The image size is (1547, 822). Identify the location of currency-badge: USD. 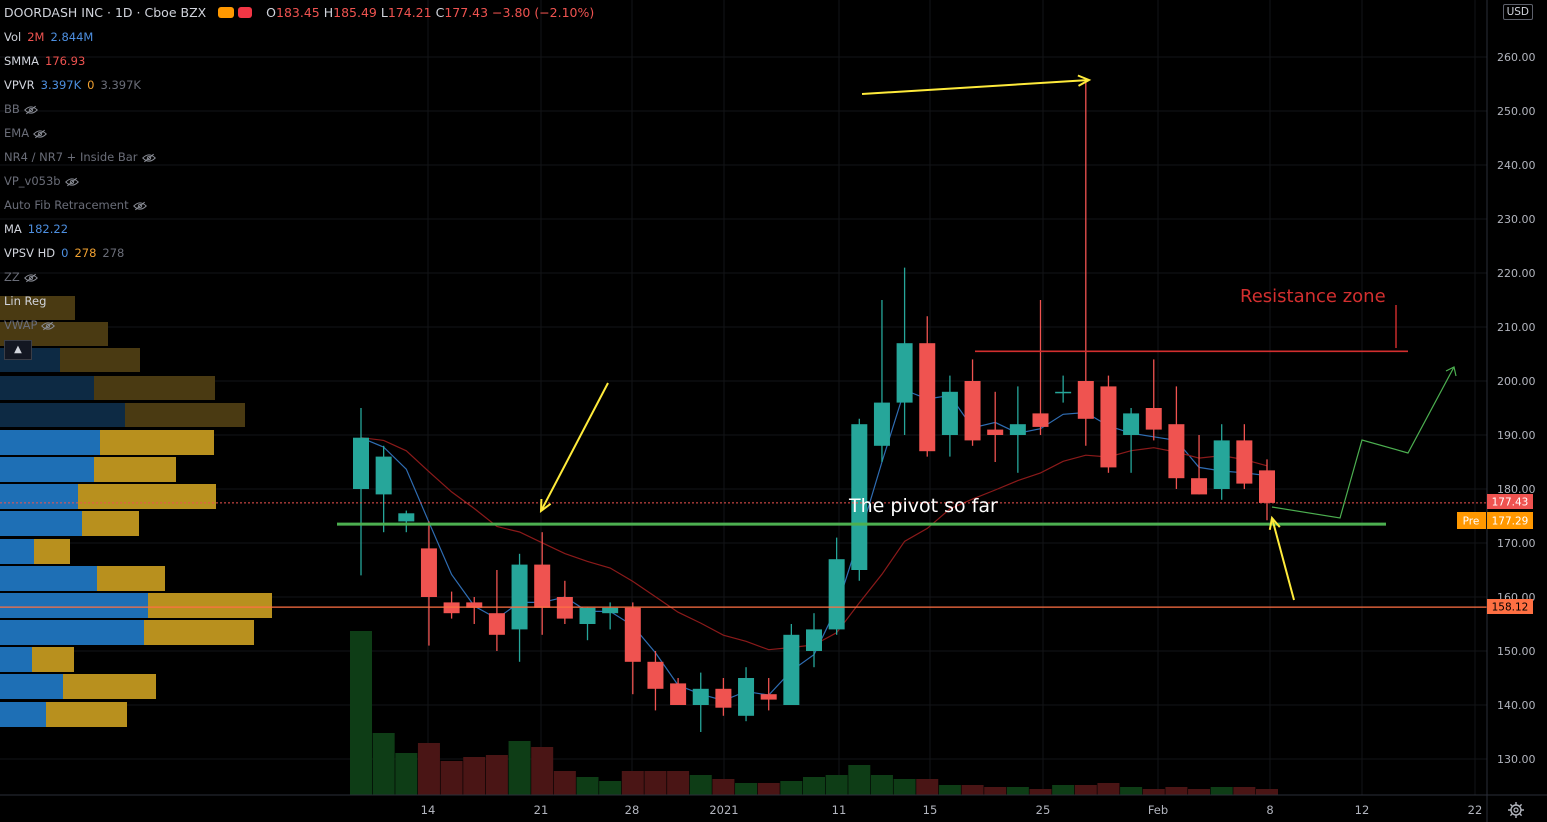
(1517, 12).